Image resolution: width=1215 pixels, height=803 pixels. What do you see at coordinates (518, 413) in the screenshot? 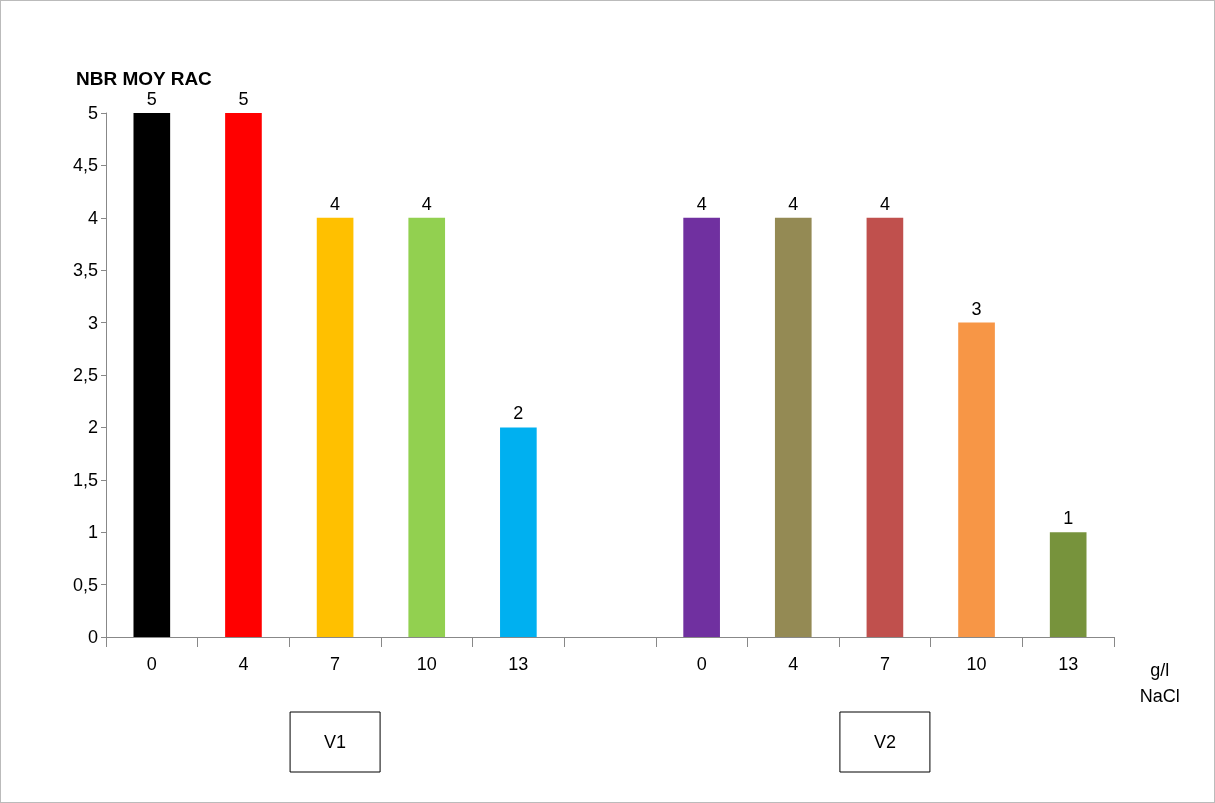
I see `data-label: 2` at bounding box center [518, 413].